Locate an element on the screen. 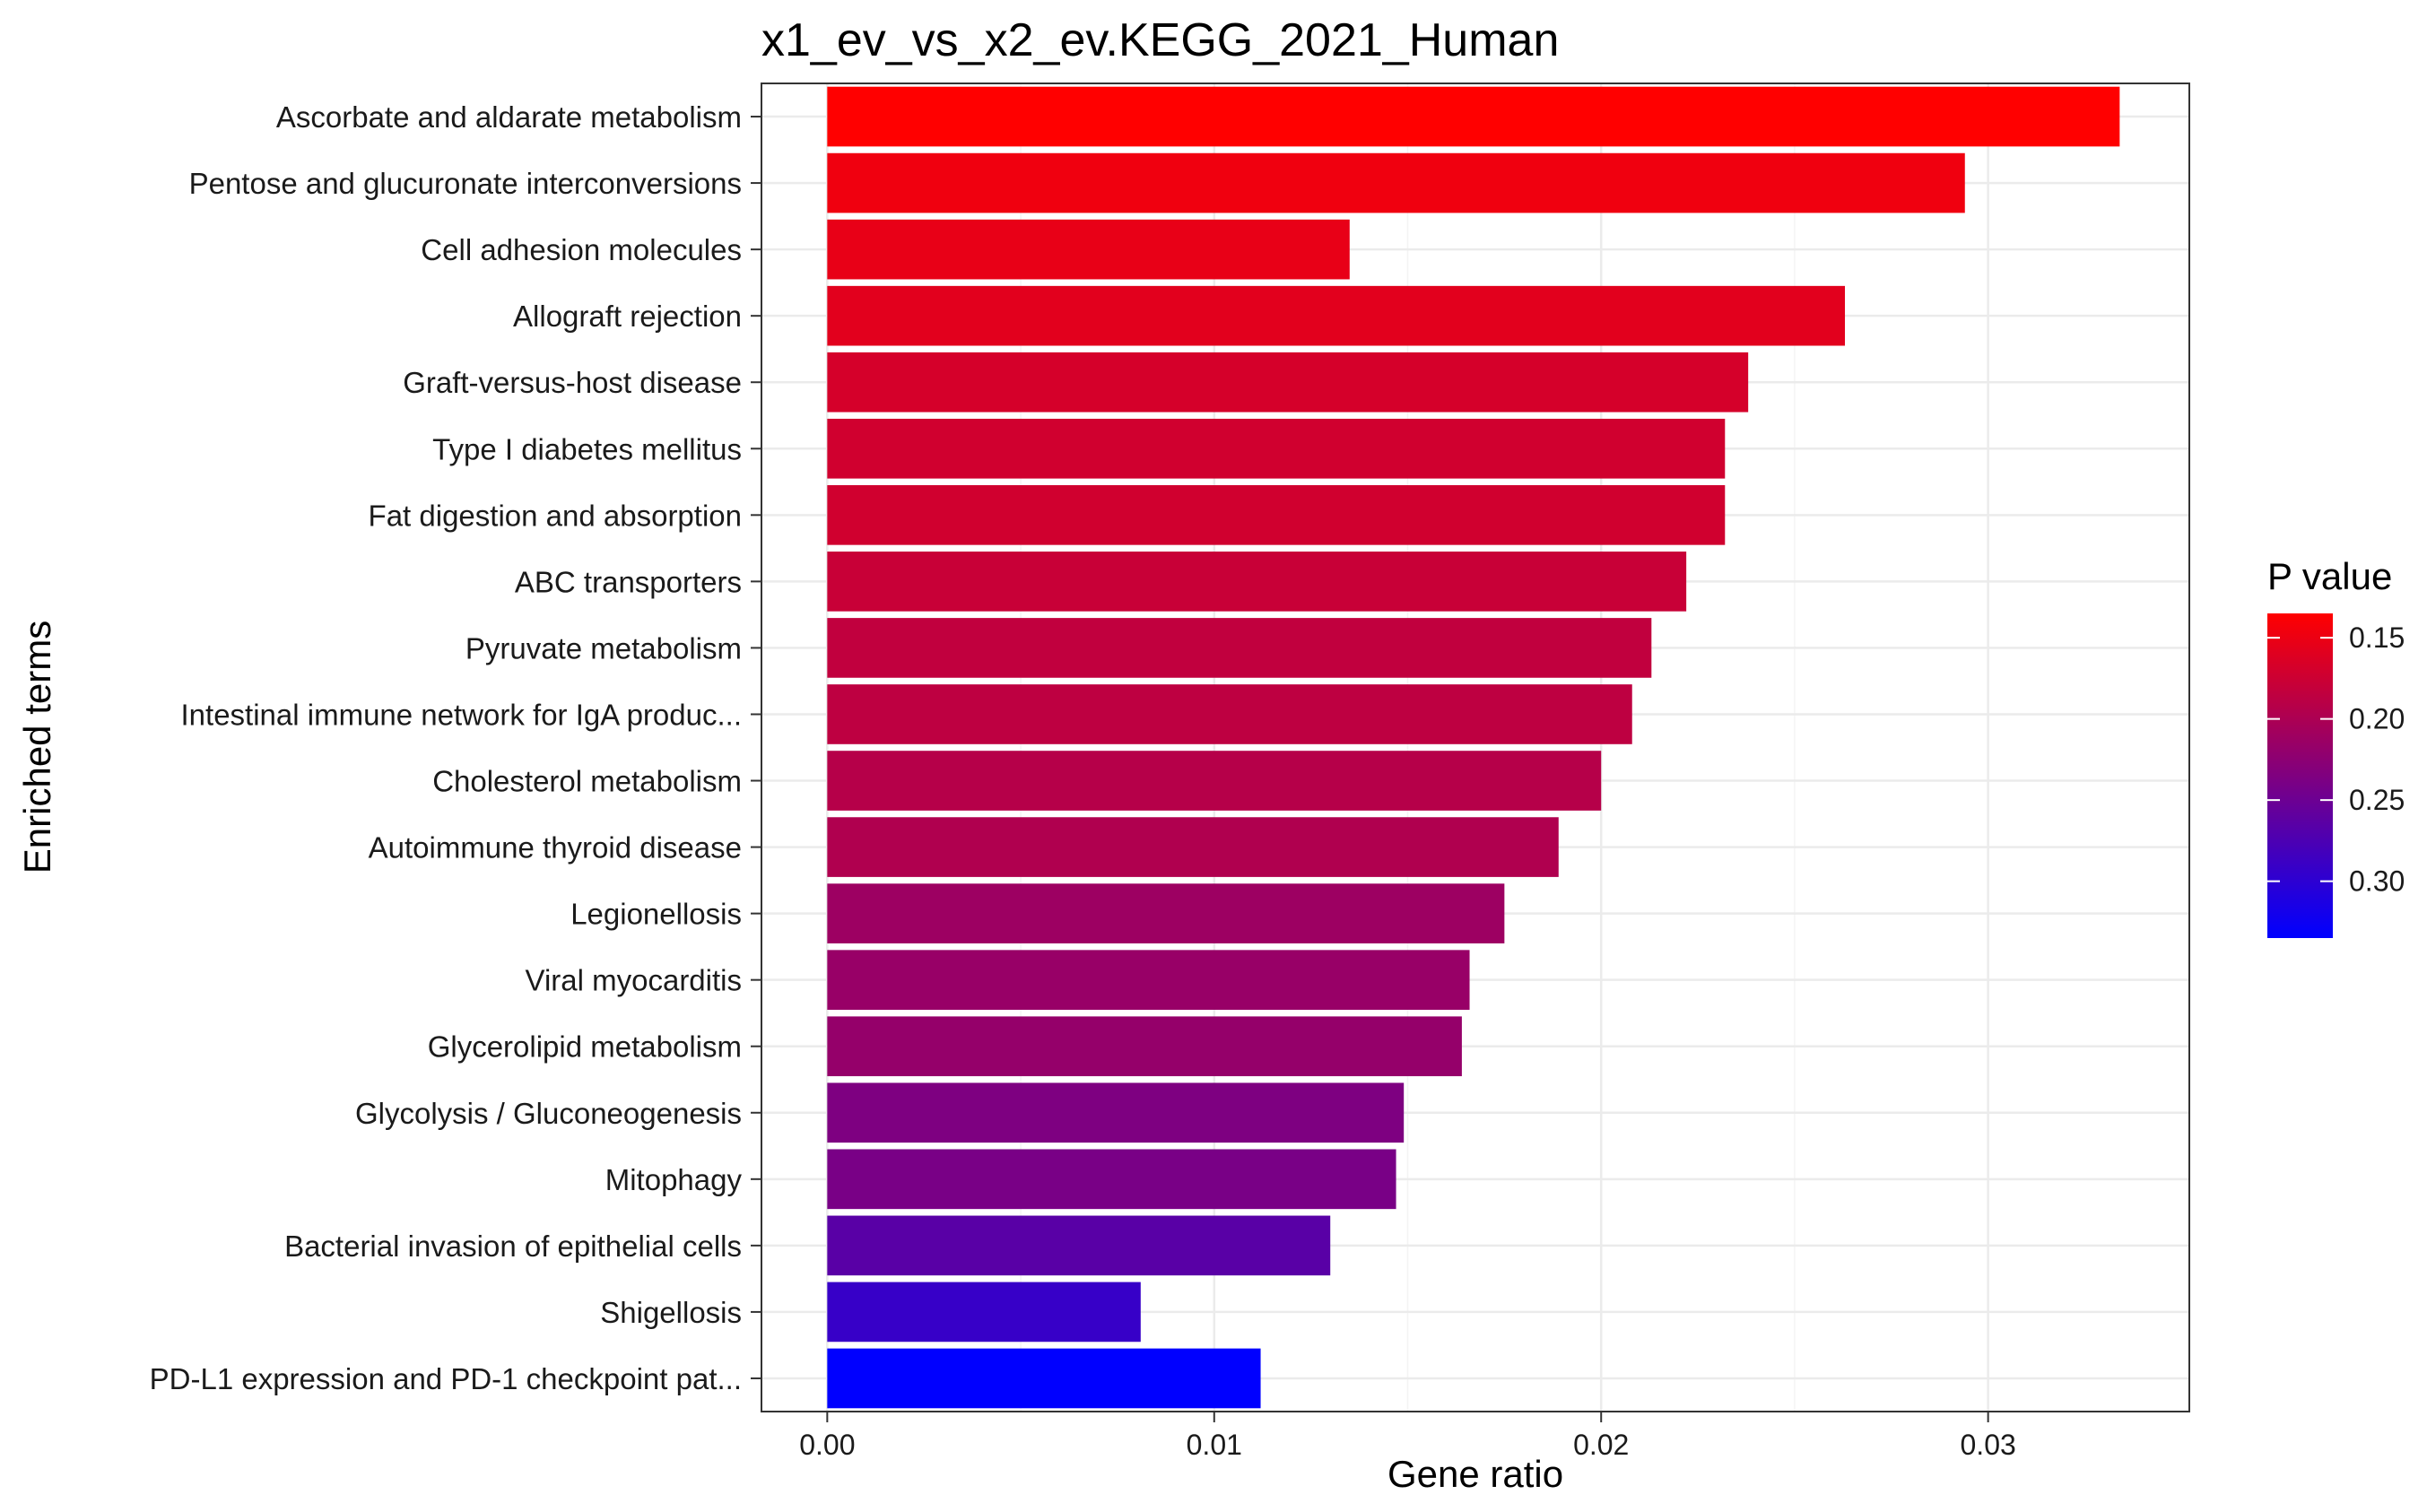 The height and width of the screenshot is (1512, 2427). color-legend: P value 0.15 0.20 0.25 0.30 is located at coordinates (2336, 746).